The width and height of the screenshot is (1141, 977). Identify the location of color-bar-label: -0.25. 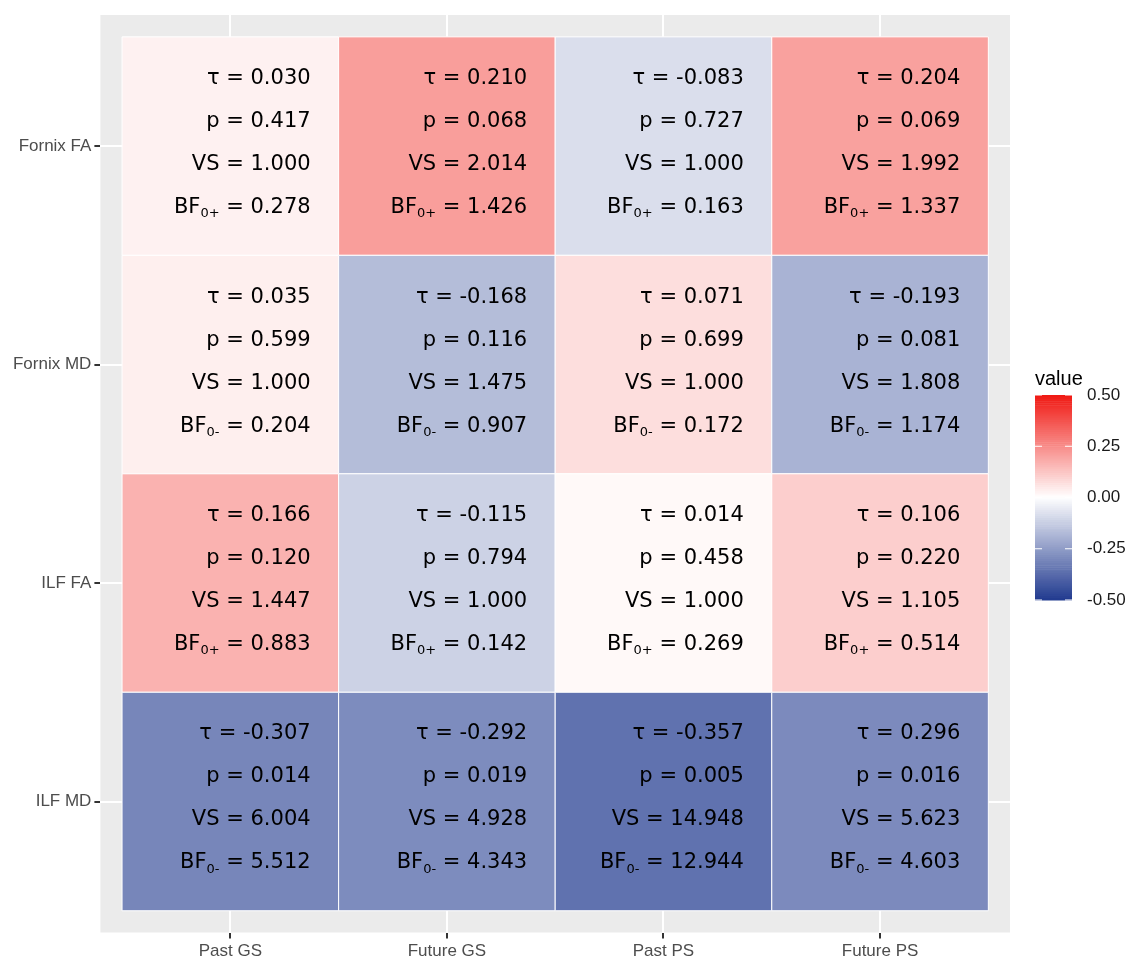
(1106, 548).